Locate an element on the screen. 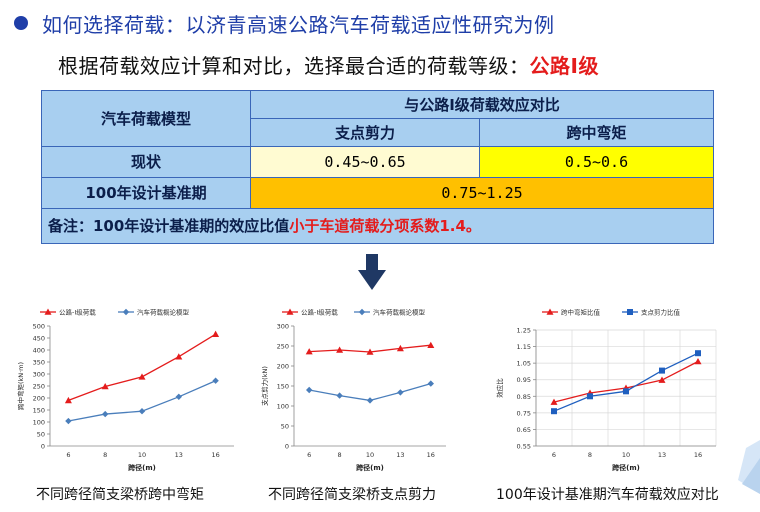  col-header-model: 汽车荷载模型 is located at coordinates (146, 118).